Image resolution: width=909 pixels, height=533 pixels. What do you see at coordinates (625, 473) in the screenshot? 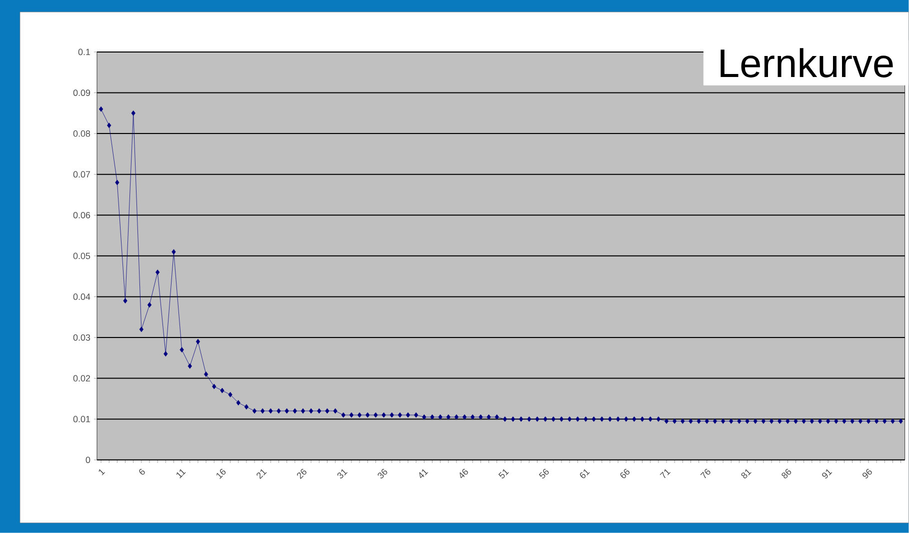
I see `x-tick-label: 66` at bounding box center [625, 473].